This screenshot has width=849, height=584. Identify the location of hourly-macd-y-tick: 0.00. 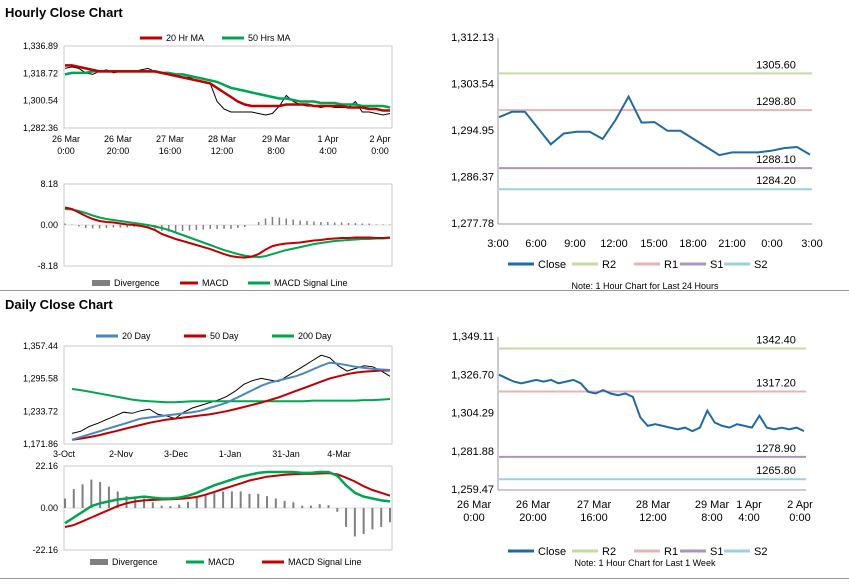
(49, 225).